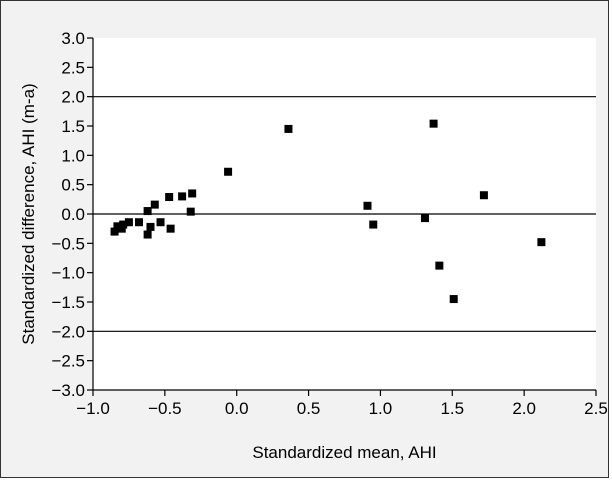  What do you see at coordinates (68, 302) in the screenshot?
I see `y-tick-label: −1.5` at bounding box center [68, 302].